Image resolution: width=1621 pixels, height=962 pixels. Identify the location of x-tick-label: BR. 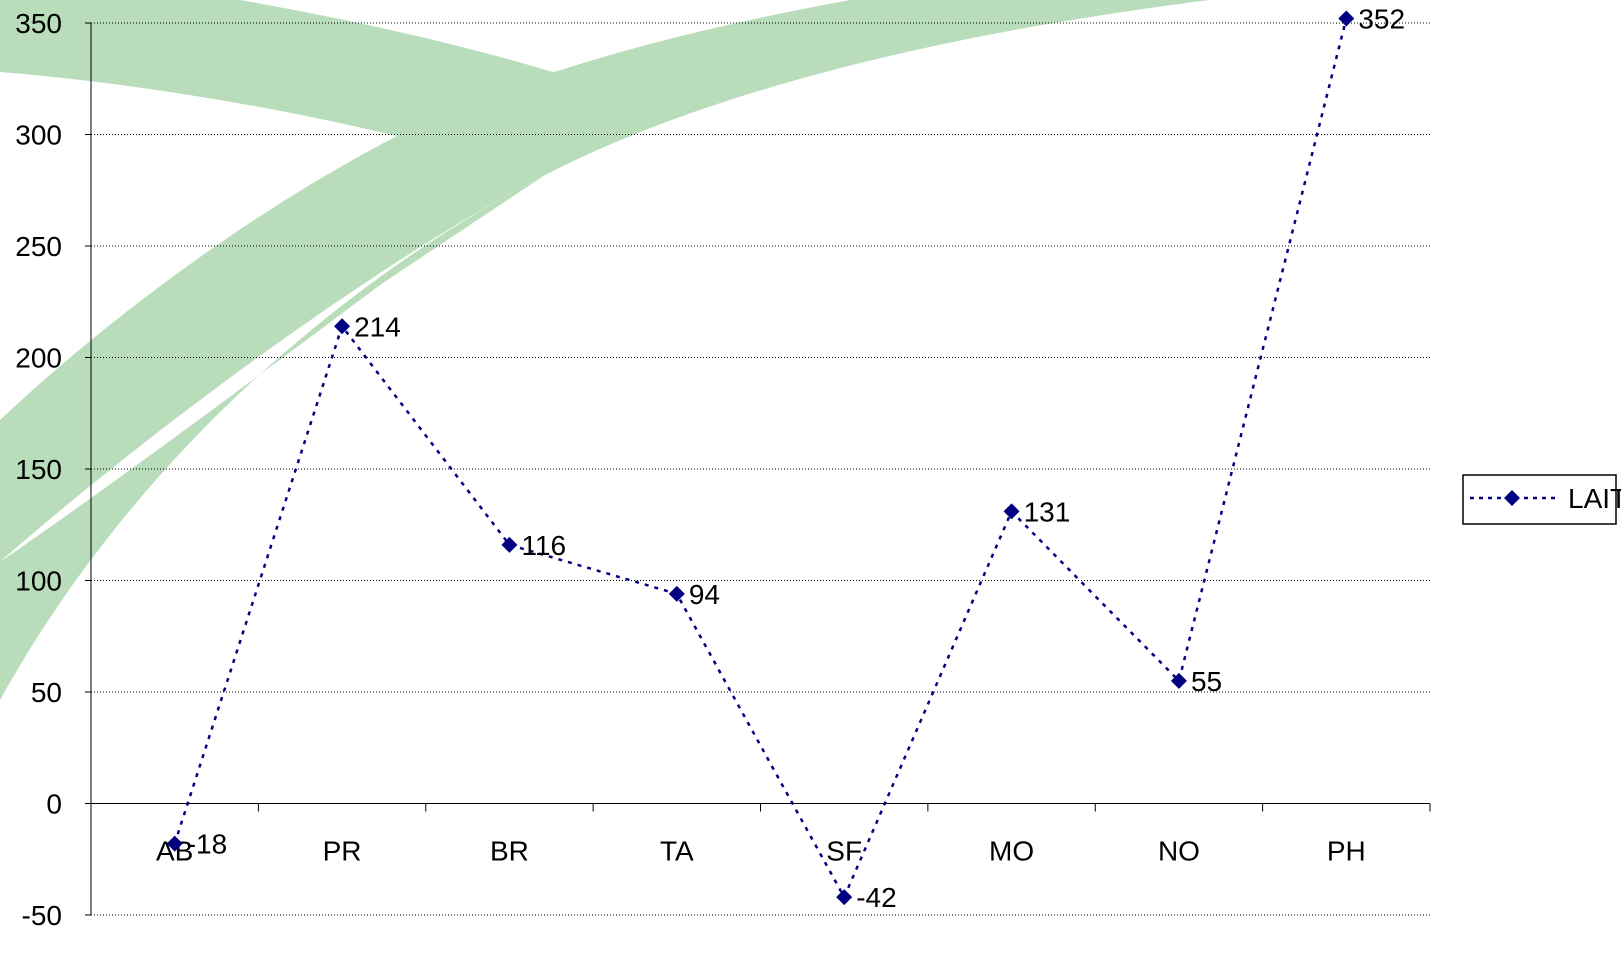
(509, 851).